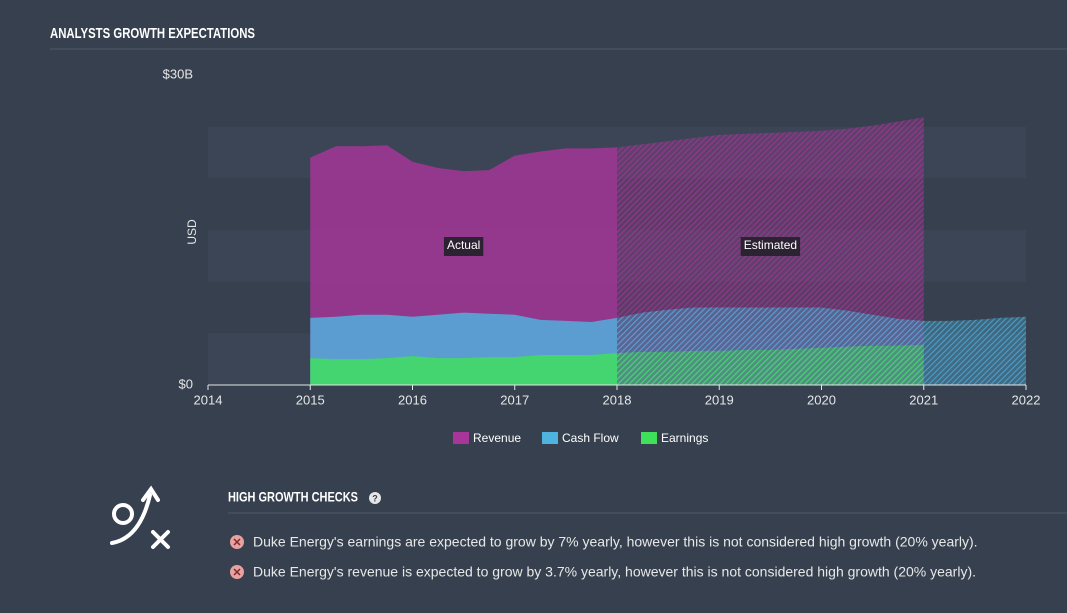  What do you see at coordinates (412, 399) in the screenshot?
I see `x-tick-label: 2016` at bounding box center [412, 399].